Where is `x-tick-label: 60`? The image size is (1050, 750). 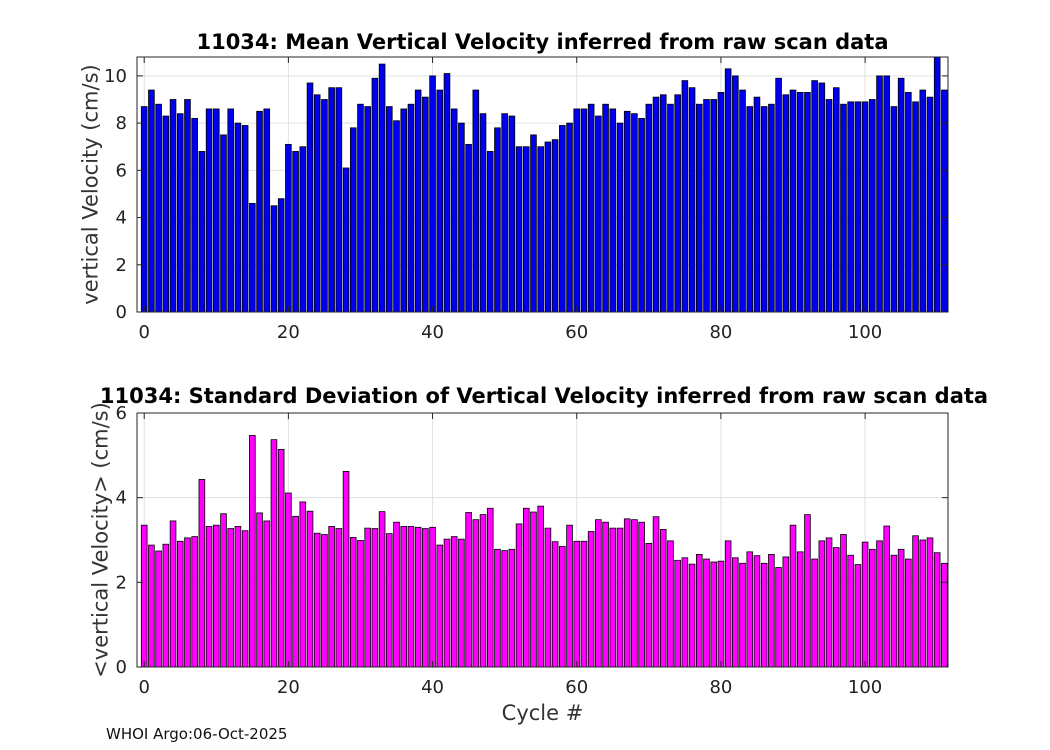
x-tick-label: 60 is located at coordinates (576, 332).